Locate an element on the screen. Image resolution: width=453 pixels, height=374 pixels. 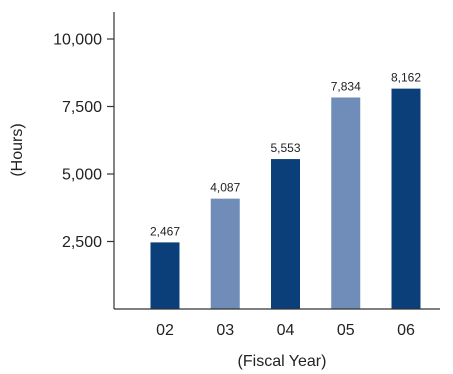
y-axis-title: (Hours) is located at coordinates (17, 149).